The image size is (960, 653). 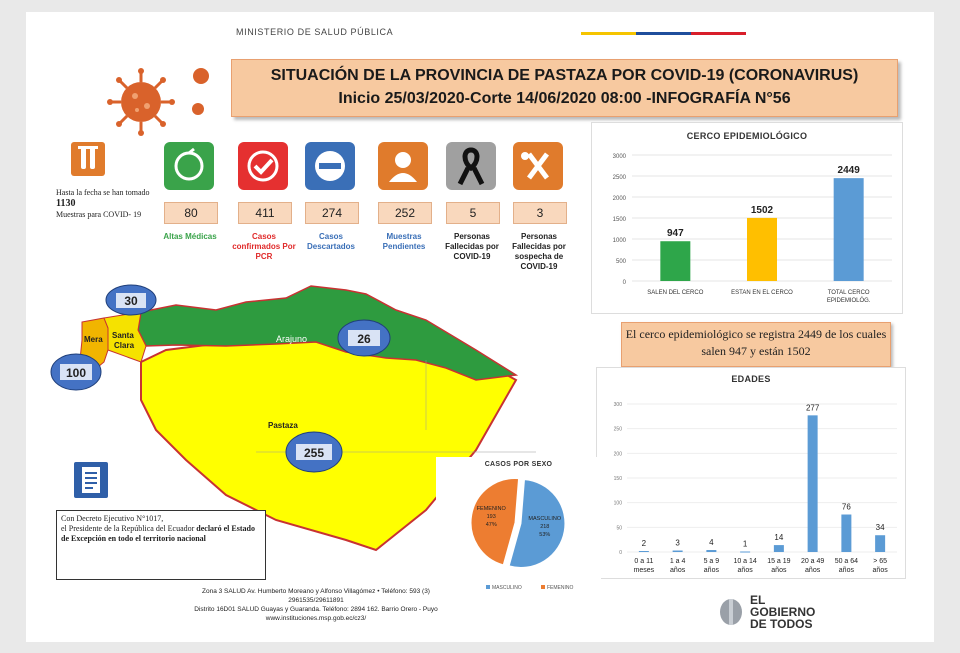 I want to click on pie-slice-name: MASCULINO, so click(x=544, y=519).